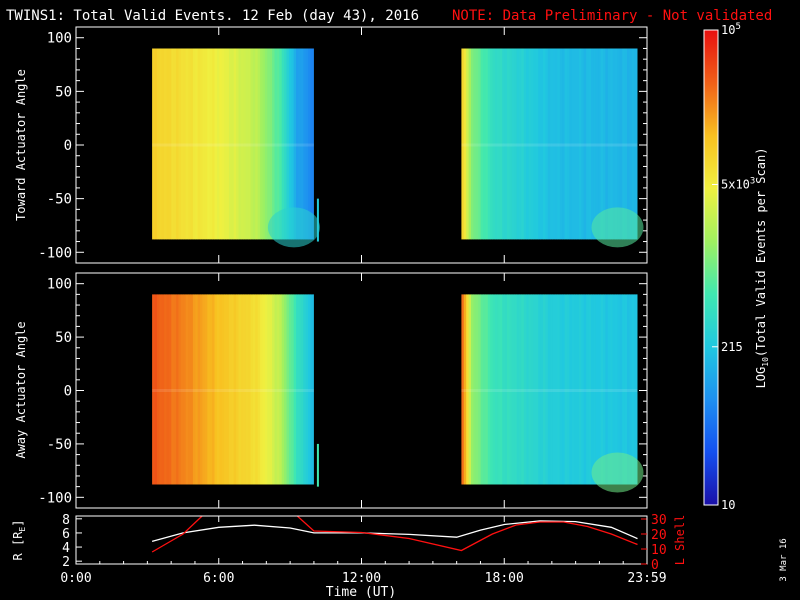  Describe the element at coordinates (66, 562) in the screenshot. I see `r-tick-label: 2` at that location.